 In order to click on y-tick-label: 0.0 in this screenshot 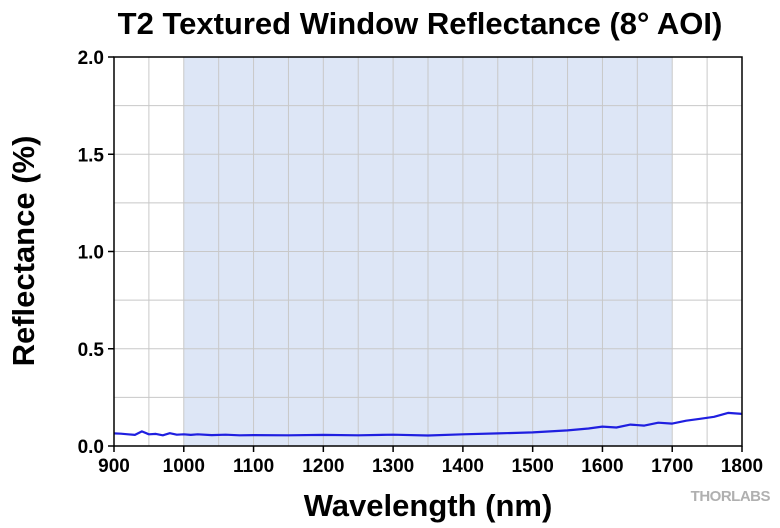, I will do `click(91, 447)`.